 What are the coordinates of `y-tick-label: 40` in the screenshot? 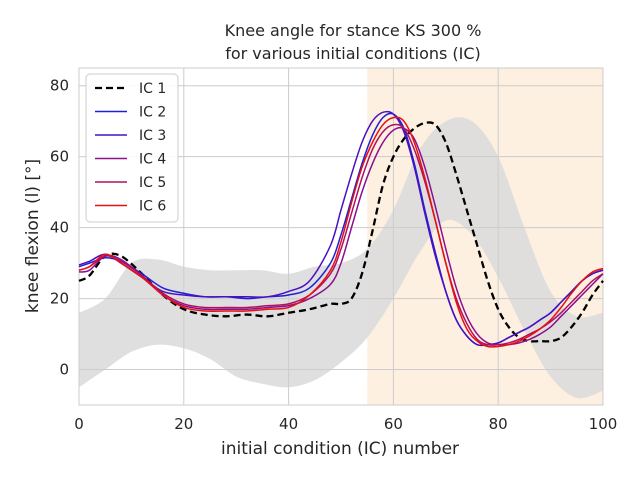 It's located at (59, 228).